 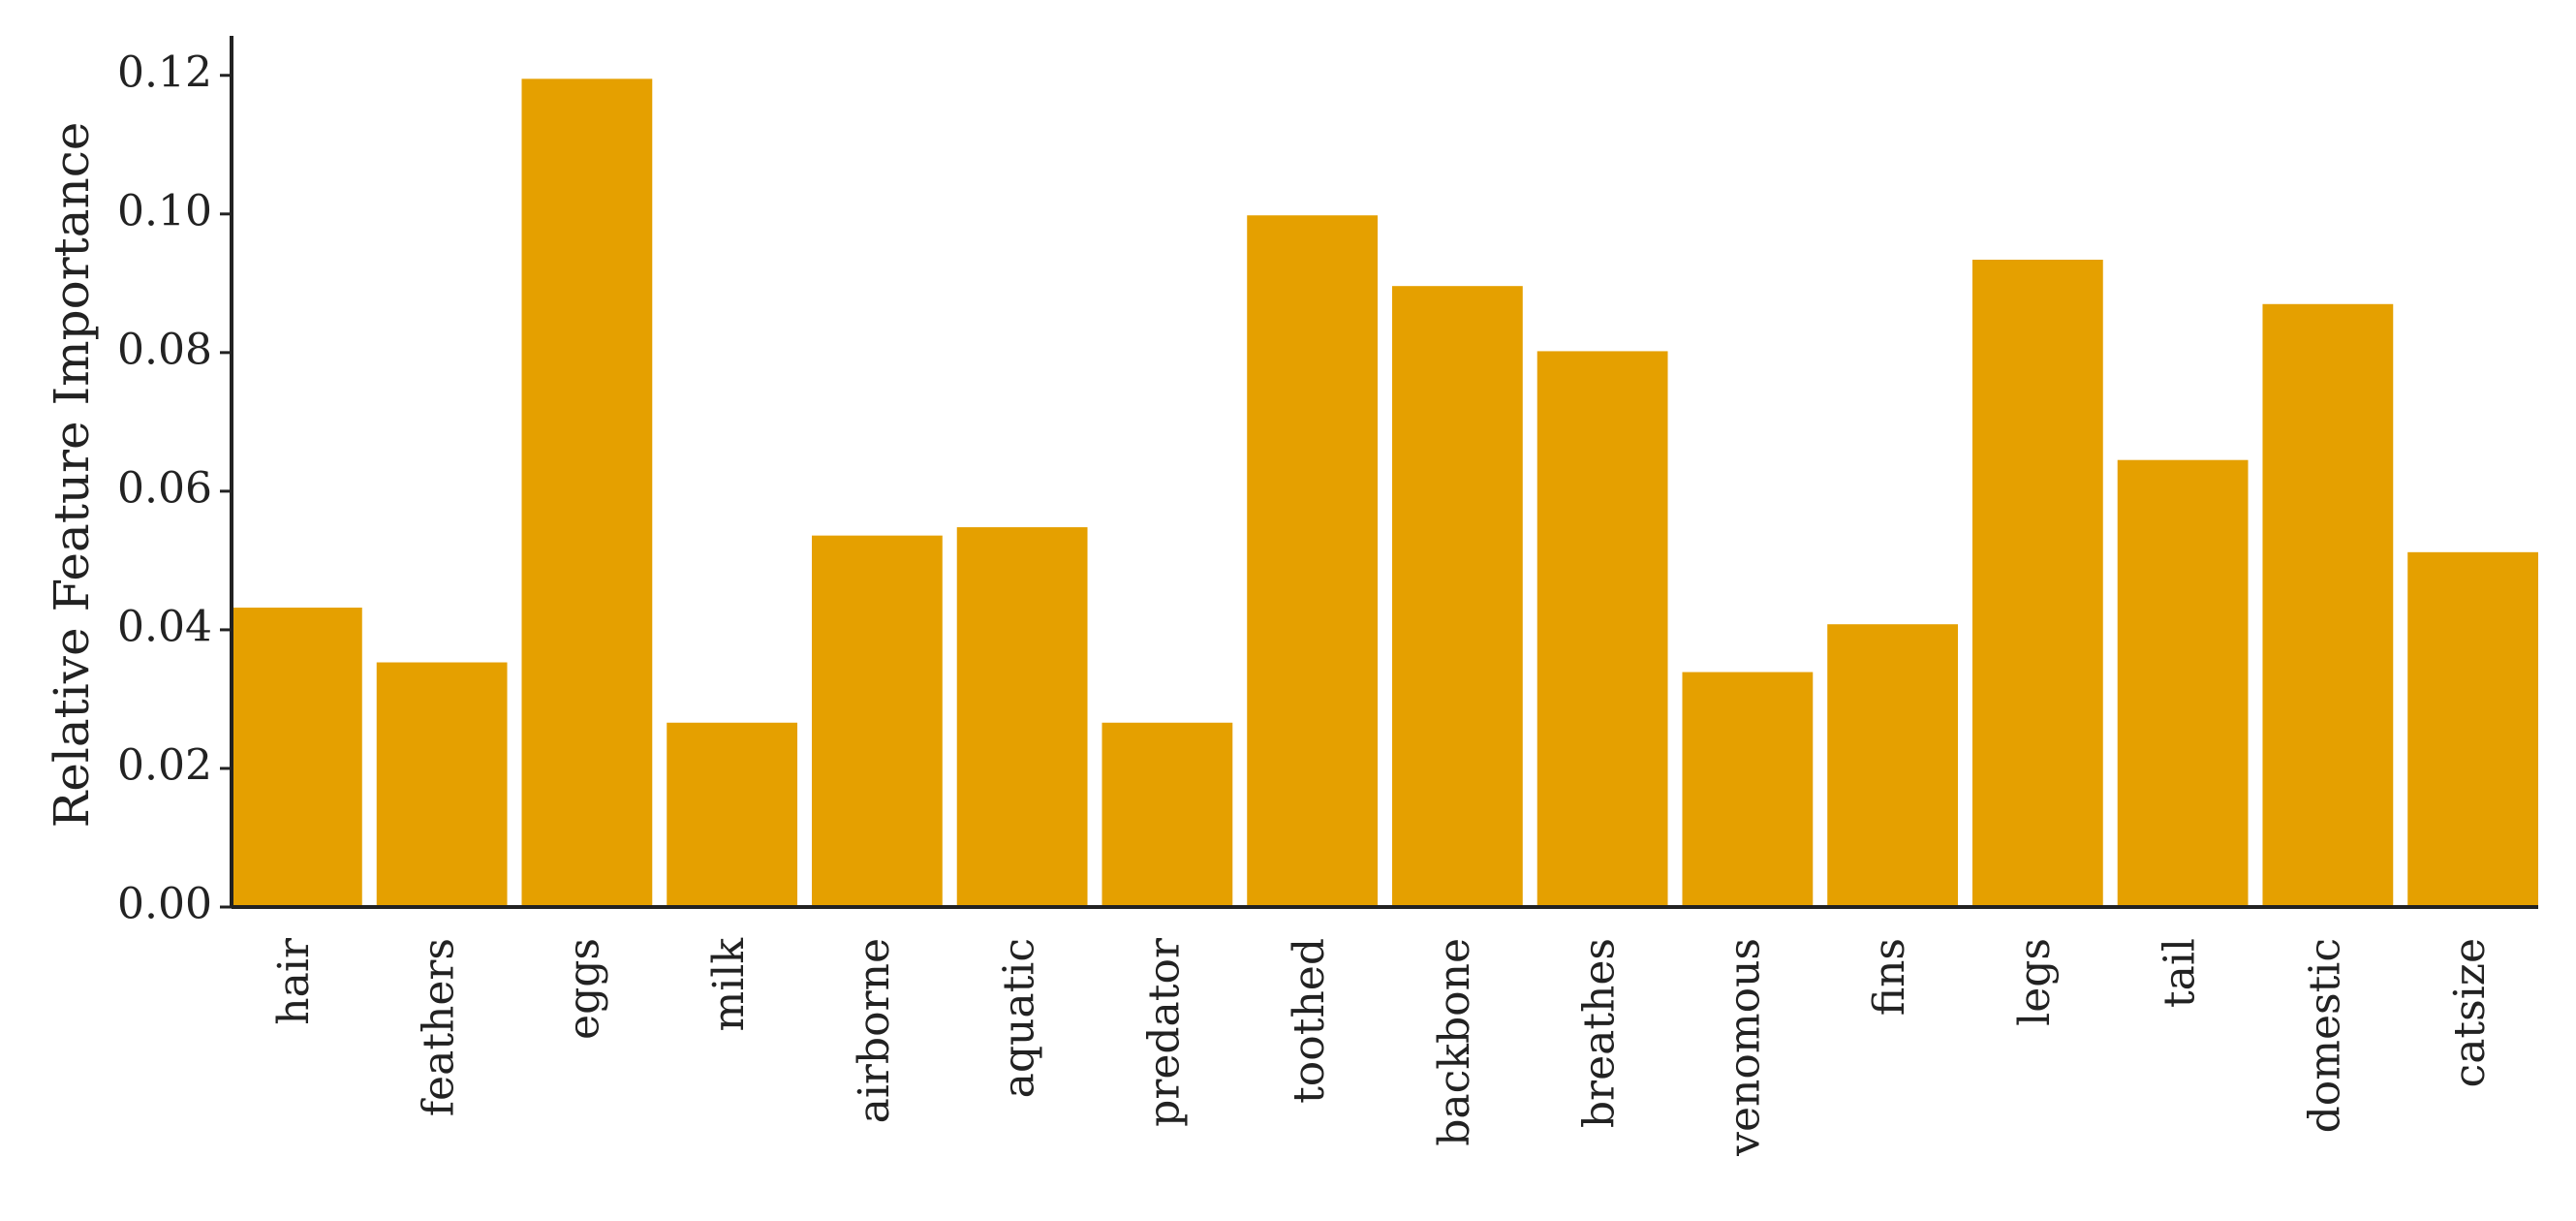 What do you see at coordinates (1164, 1032) in the screenshot?
I see `x-tick-label: predator` at bounding box center [1164, 1032].